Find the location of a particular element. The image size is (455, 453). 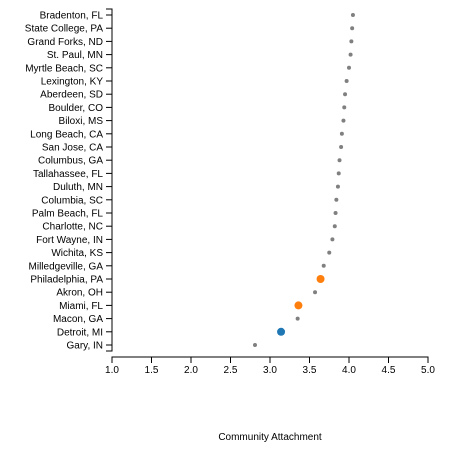

x-tick-label: 2.0 is located at coordinates (191, 370).